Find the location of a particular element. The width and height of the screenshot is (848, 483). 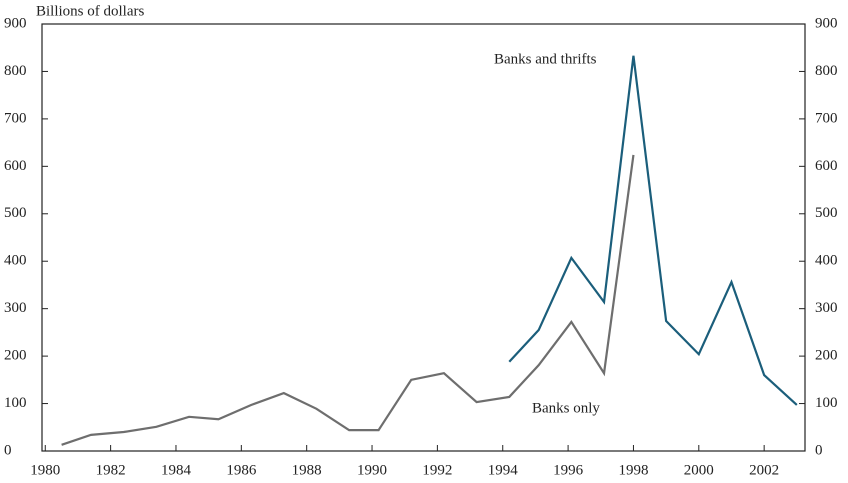

x-tick-label: 1982 is located at coordinates (111, 470).